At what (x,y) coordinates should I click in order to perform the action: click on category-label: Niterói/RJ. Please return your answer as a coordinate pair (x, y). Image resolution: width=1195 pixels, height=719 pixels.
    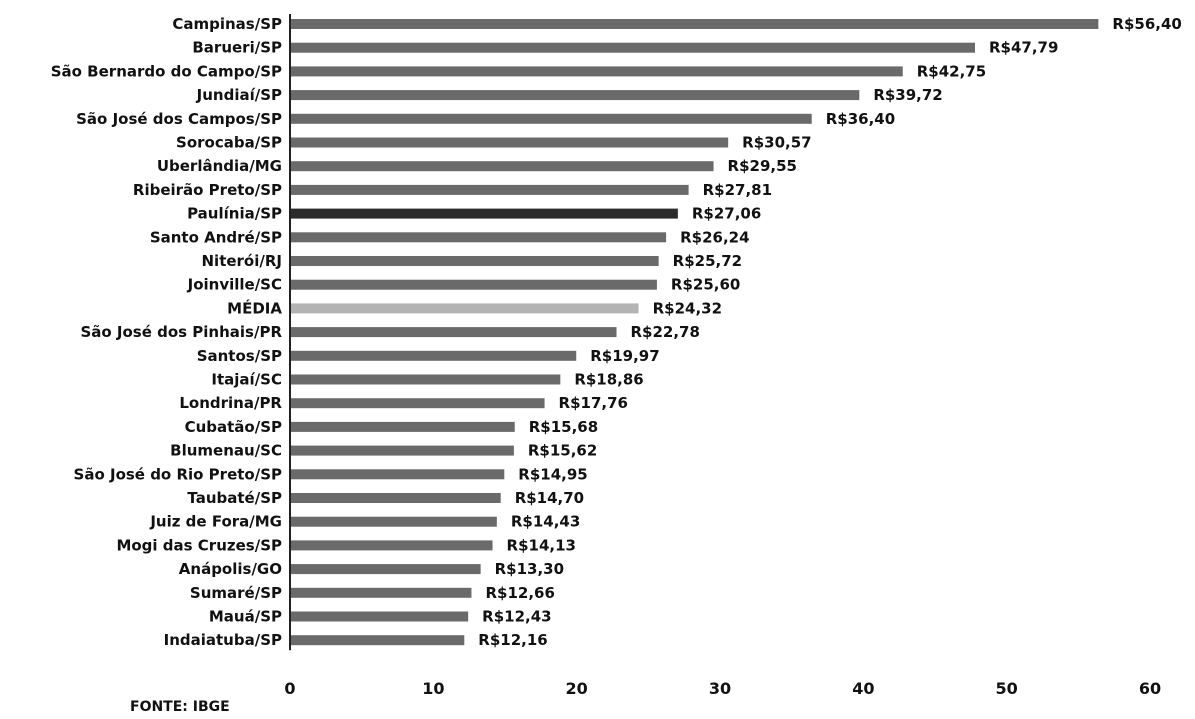
    Looking at the image, I should click on (242, 261).